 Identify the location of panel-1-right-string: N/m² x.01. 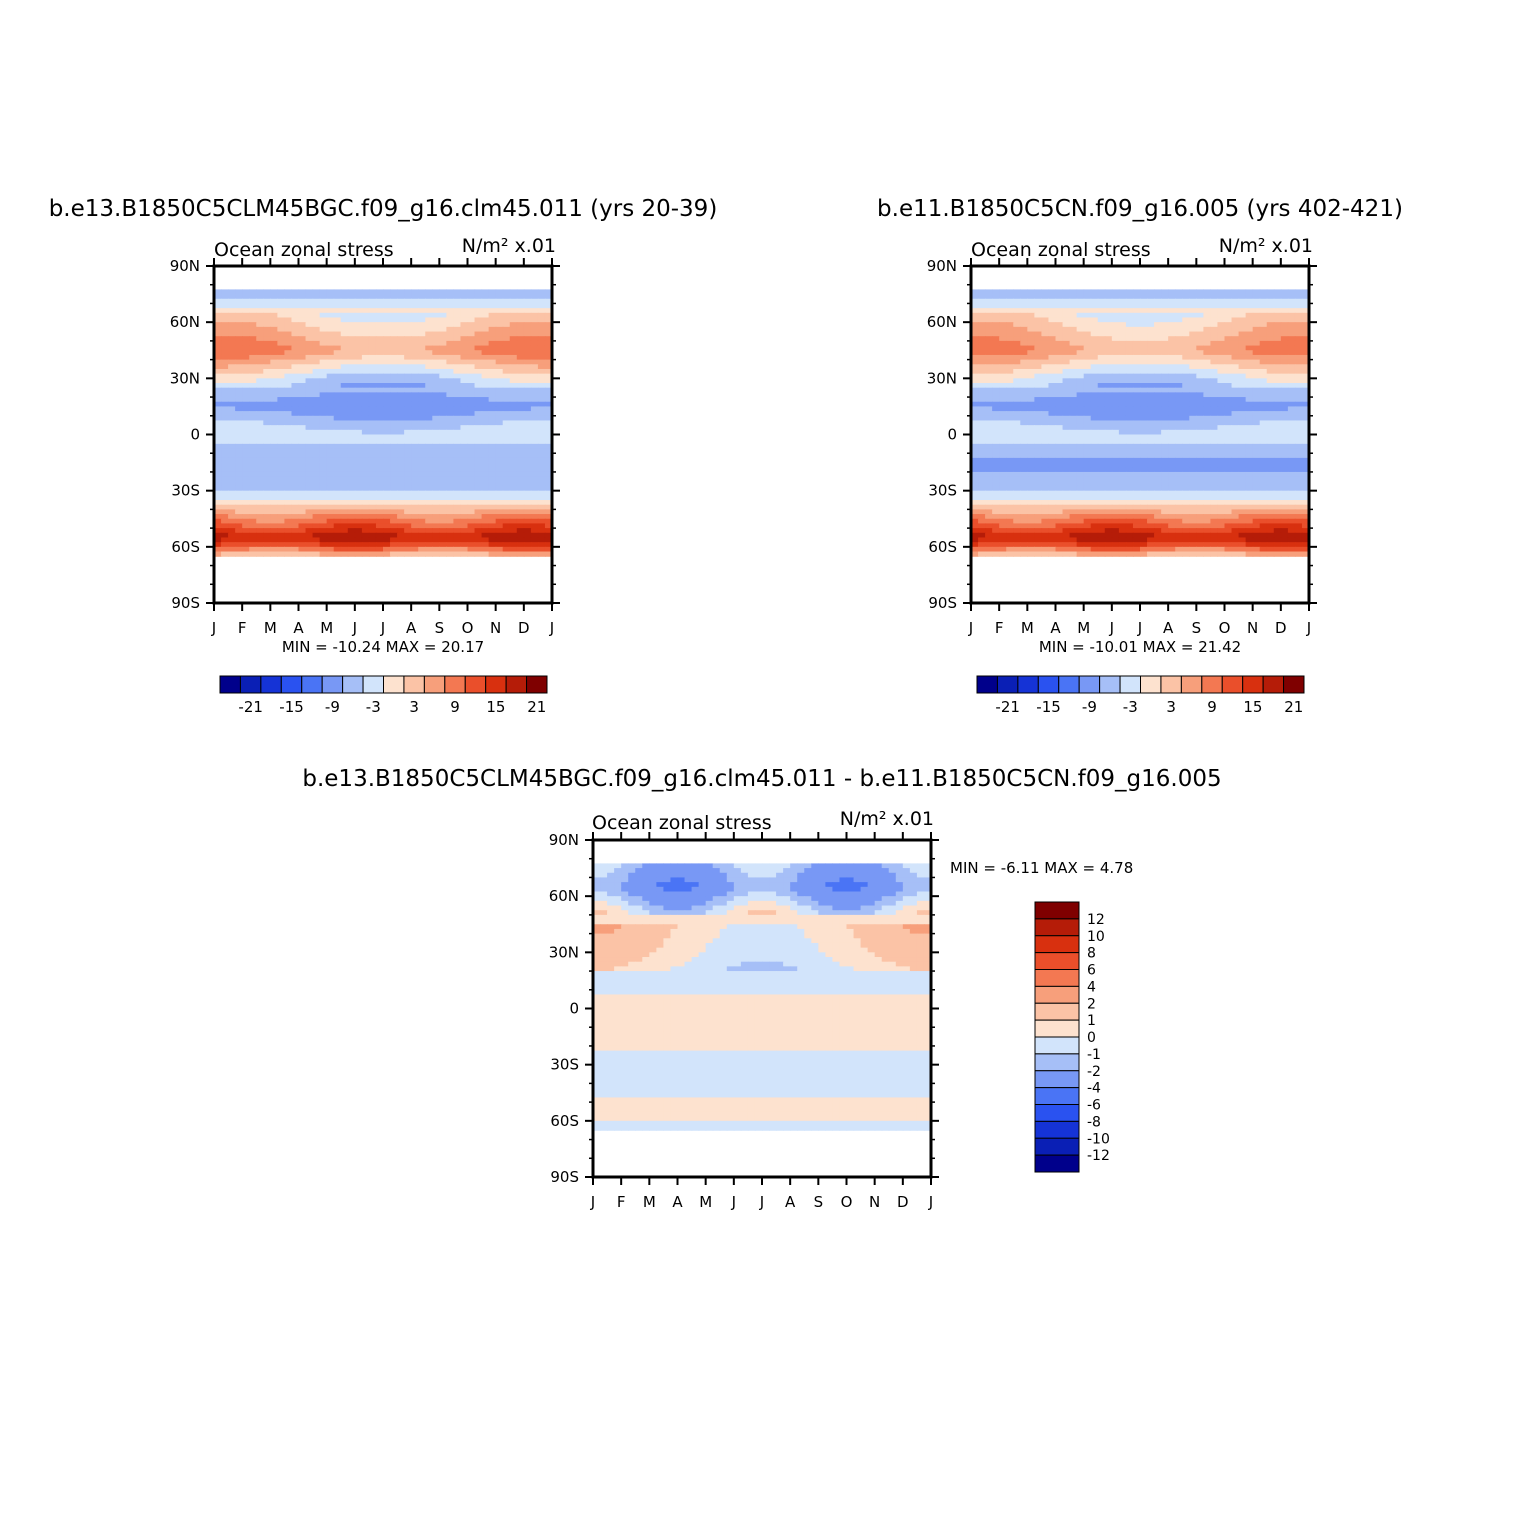
(509, 246).